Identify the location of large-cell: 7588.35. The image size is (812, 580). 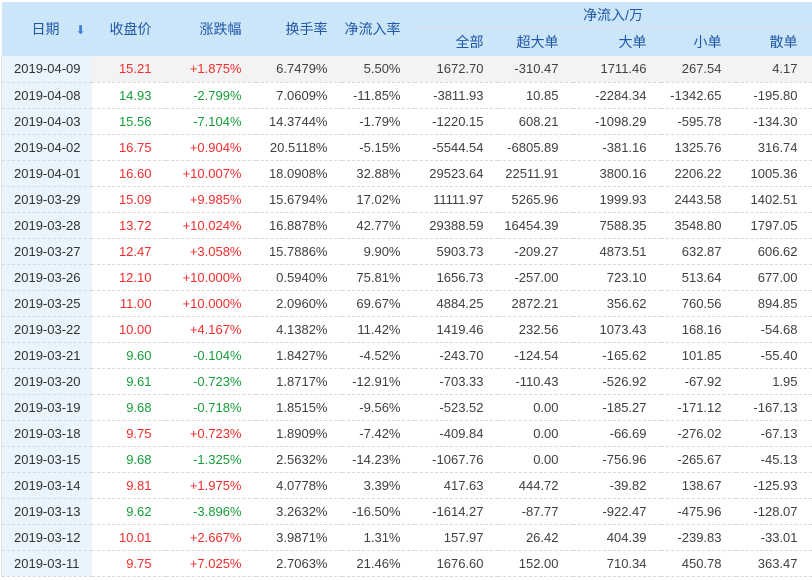
(616, 225).